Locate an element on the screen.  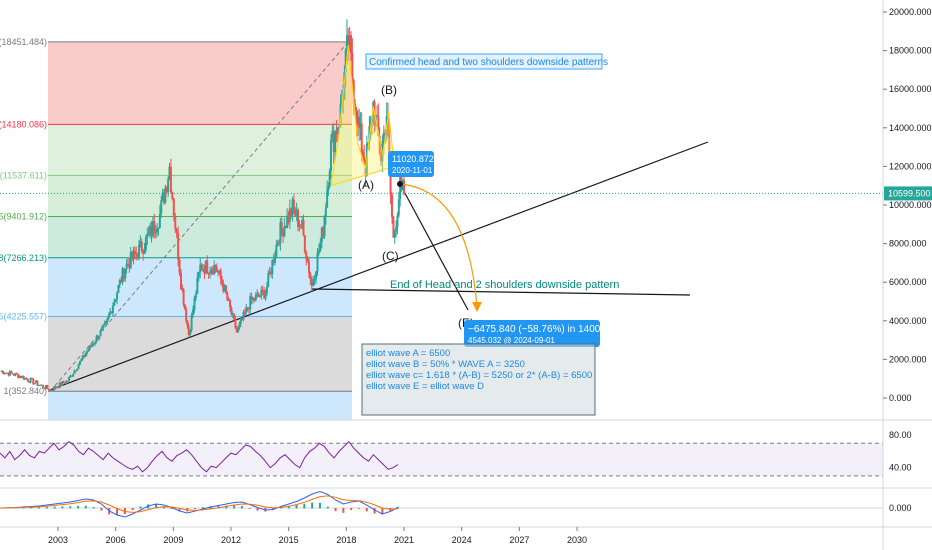
fib-label-5: 0.786(4225.557) is located at coordinates (23, 316).